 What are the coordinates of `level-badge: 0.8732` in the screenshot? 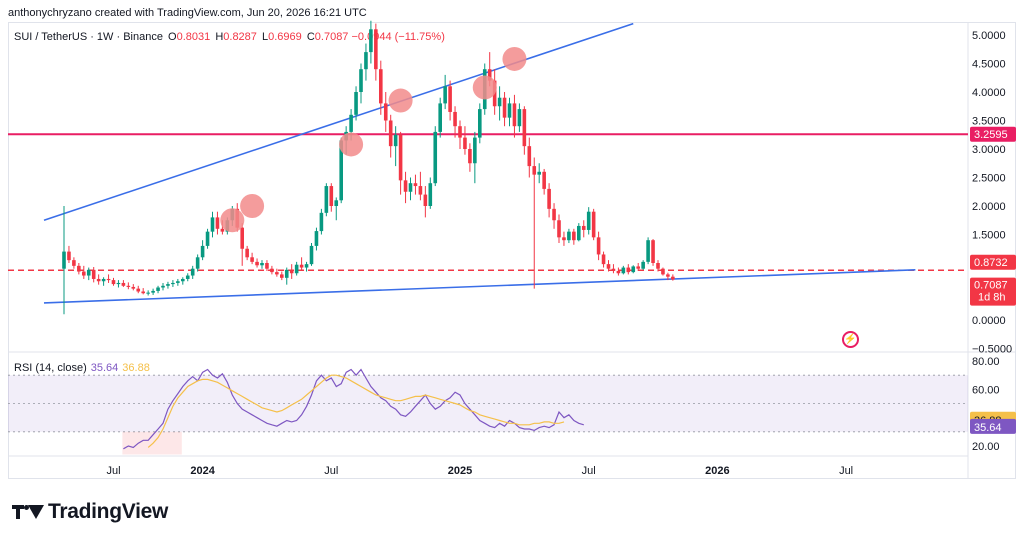 It's located at (991, 263).